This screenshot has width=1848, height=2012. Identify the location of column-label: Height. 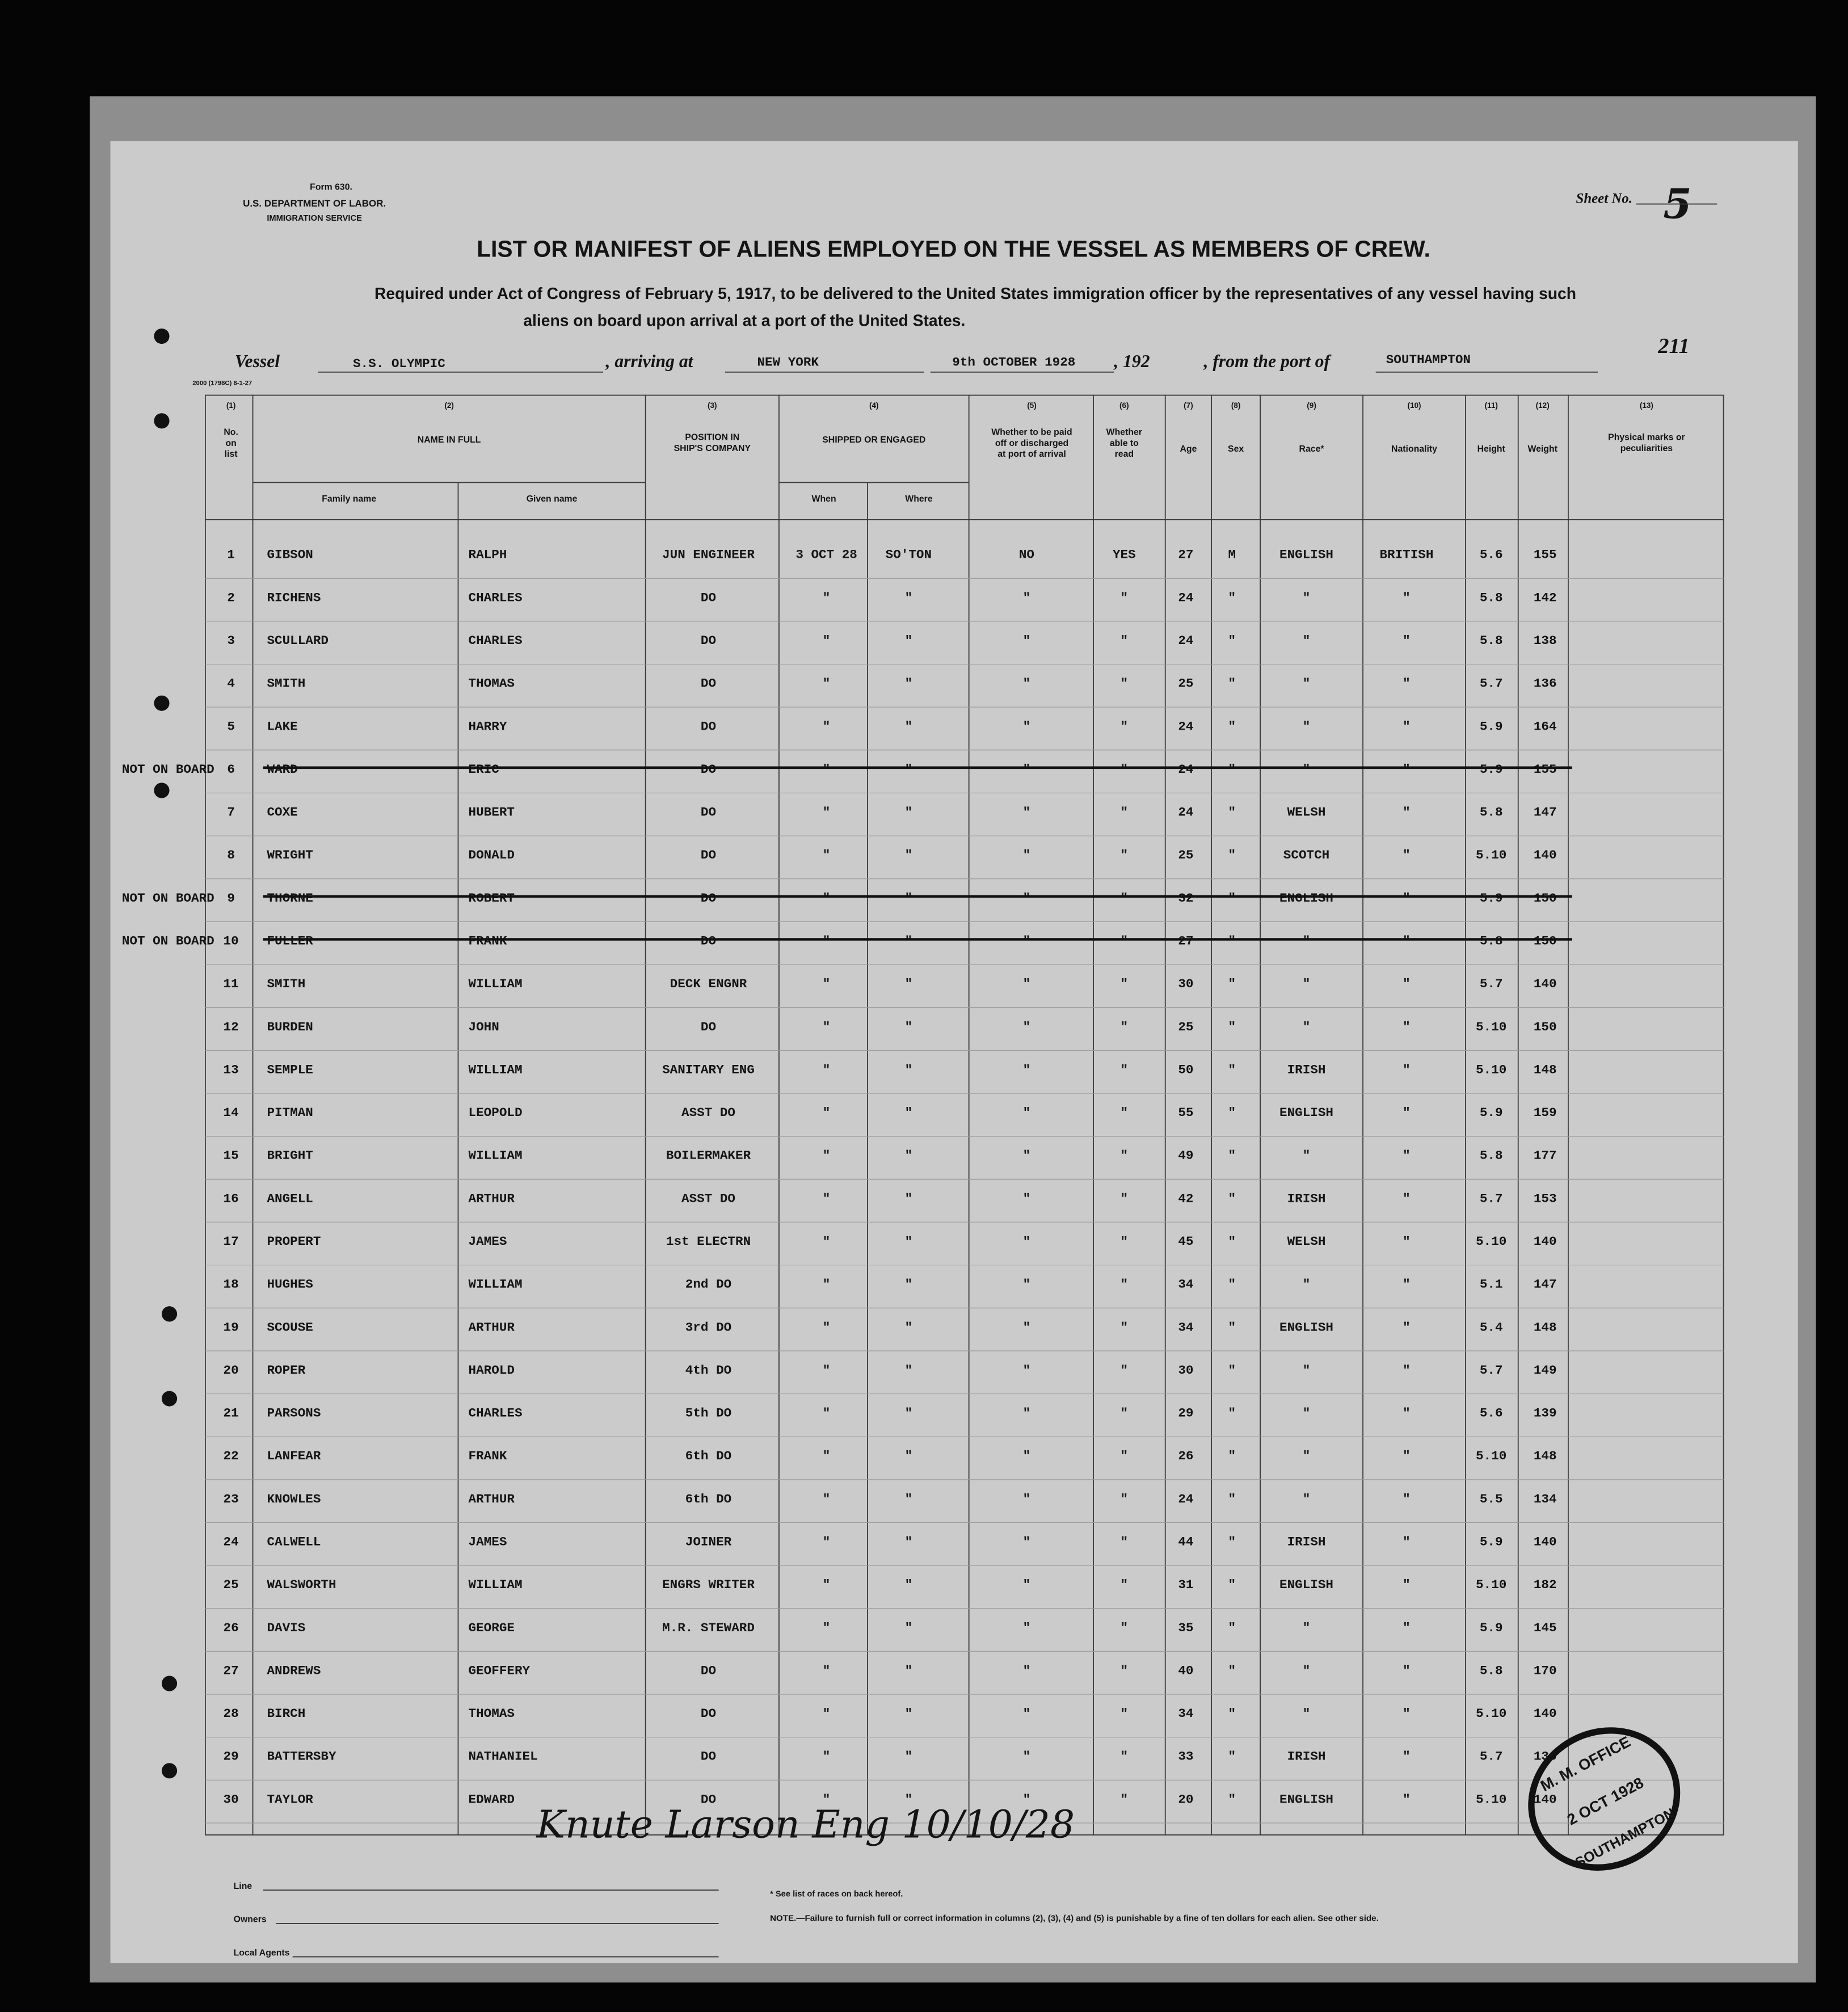
(1491, 449).